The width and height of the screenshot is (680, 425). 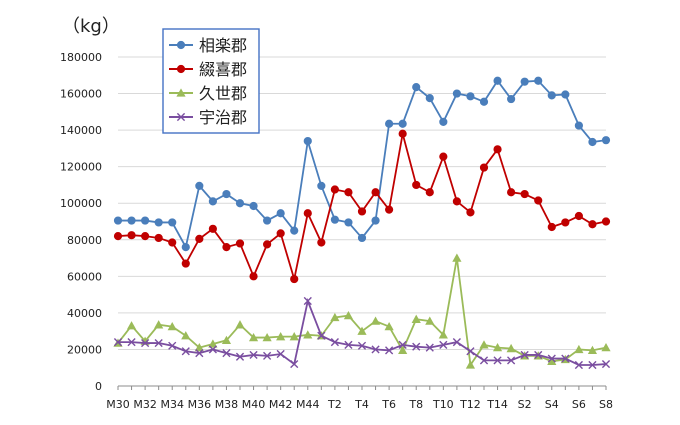 What do you see at coordinates (81, 203) in the screenshot?
I see `y-tick-label: 100000` at bounding box center [81, 203].